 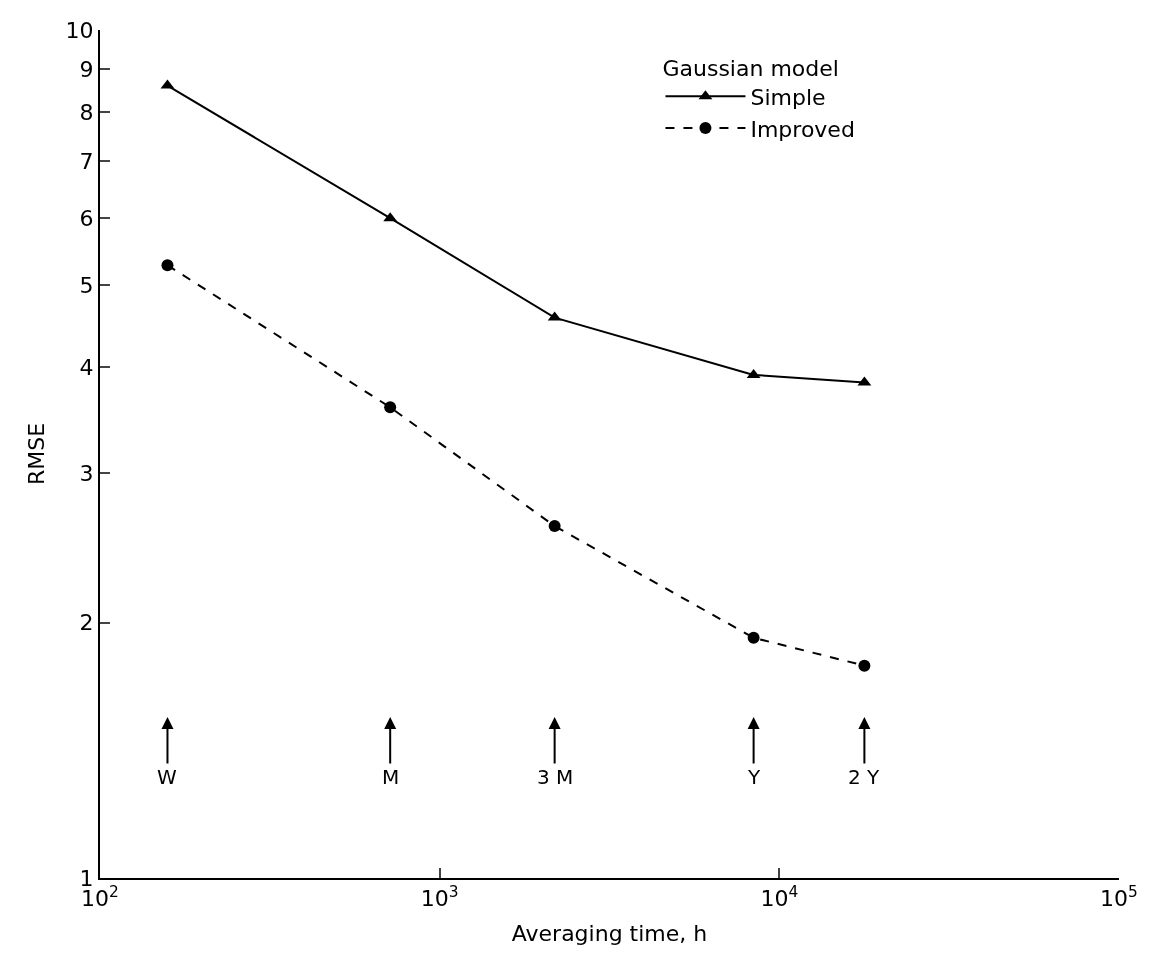 What do you see at coordinates (788, 97) in the screenshot?
I see `legend-label: Simple` at bounding box center [788, 97].